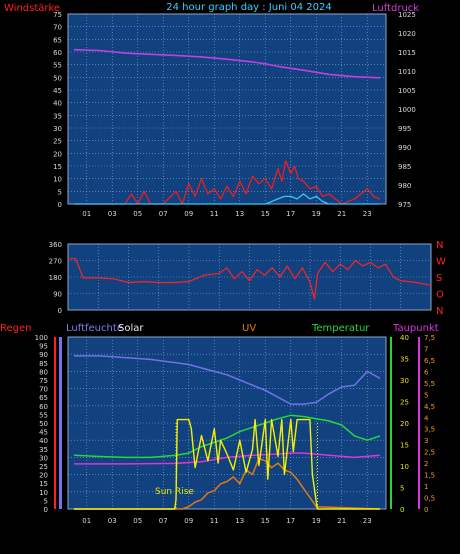 Image resolution: width=460 pixels, height=554 pixels. Describe the element at coordinates (46, 510) in the screenshot. I see `humidity-tick-label: 0` at that location.